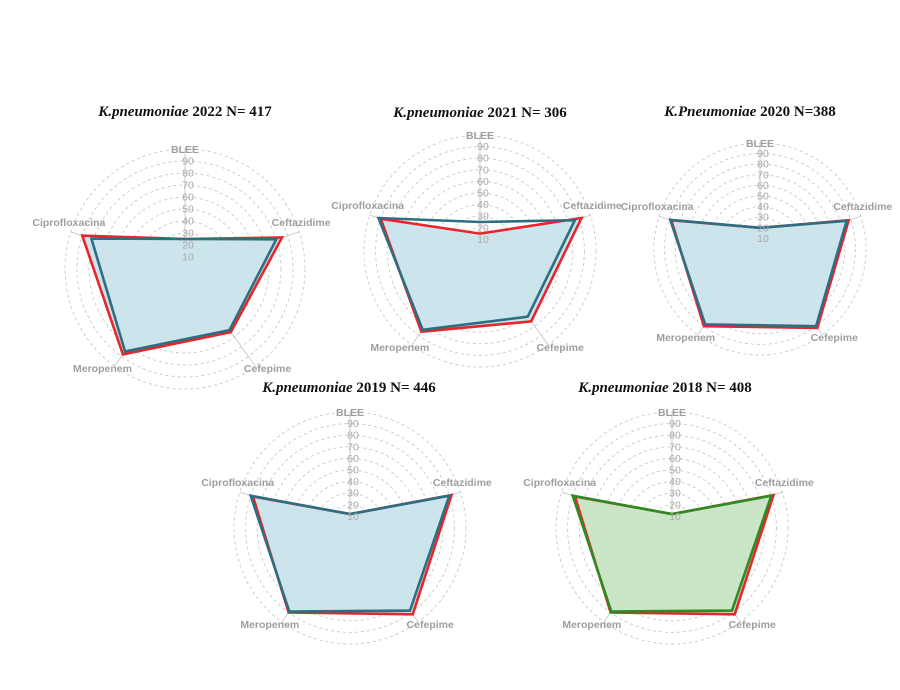 The height and width of the screenshot is (690, 900). I want to click on chart-title-detail: 2020 N=388, so click(796, 112).